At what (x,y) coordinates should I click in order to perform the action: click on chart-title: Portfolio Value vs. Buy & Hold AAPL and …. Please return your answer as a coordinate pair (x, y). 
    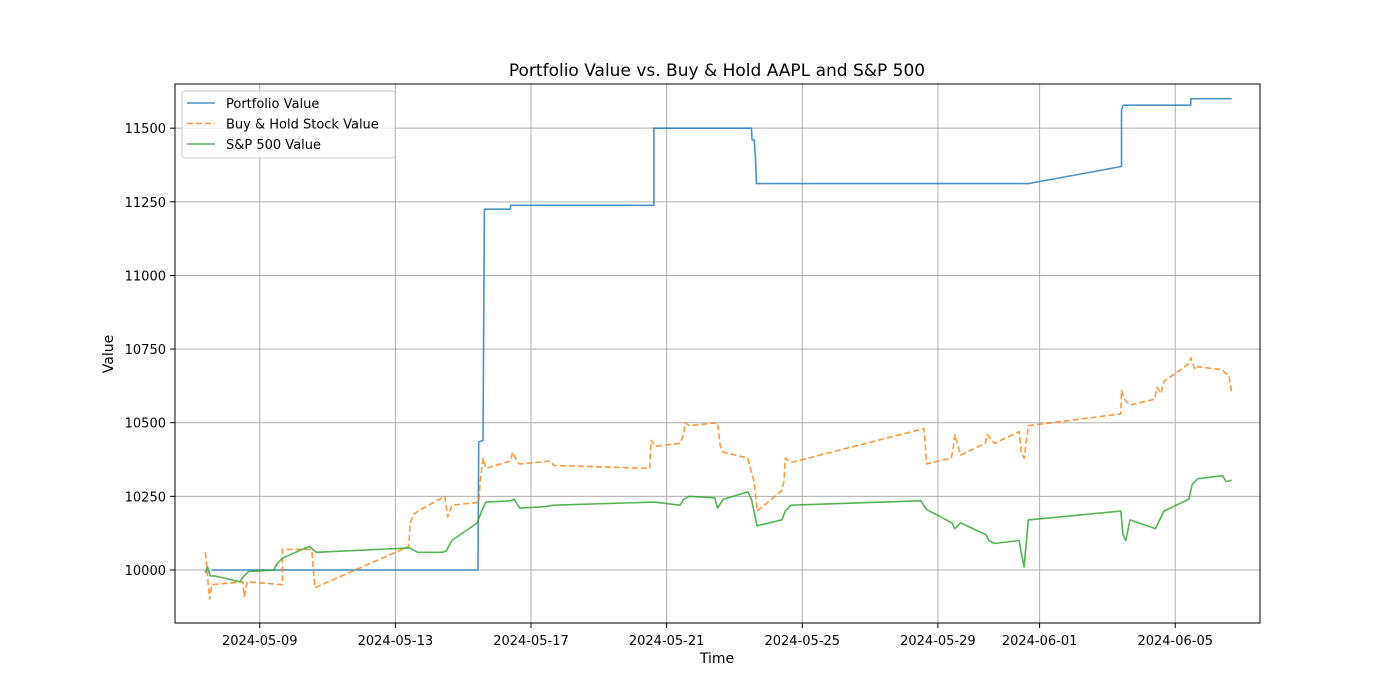
    Looking at the image, I should click on (717, 71).